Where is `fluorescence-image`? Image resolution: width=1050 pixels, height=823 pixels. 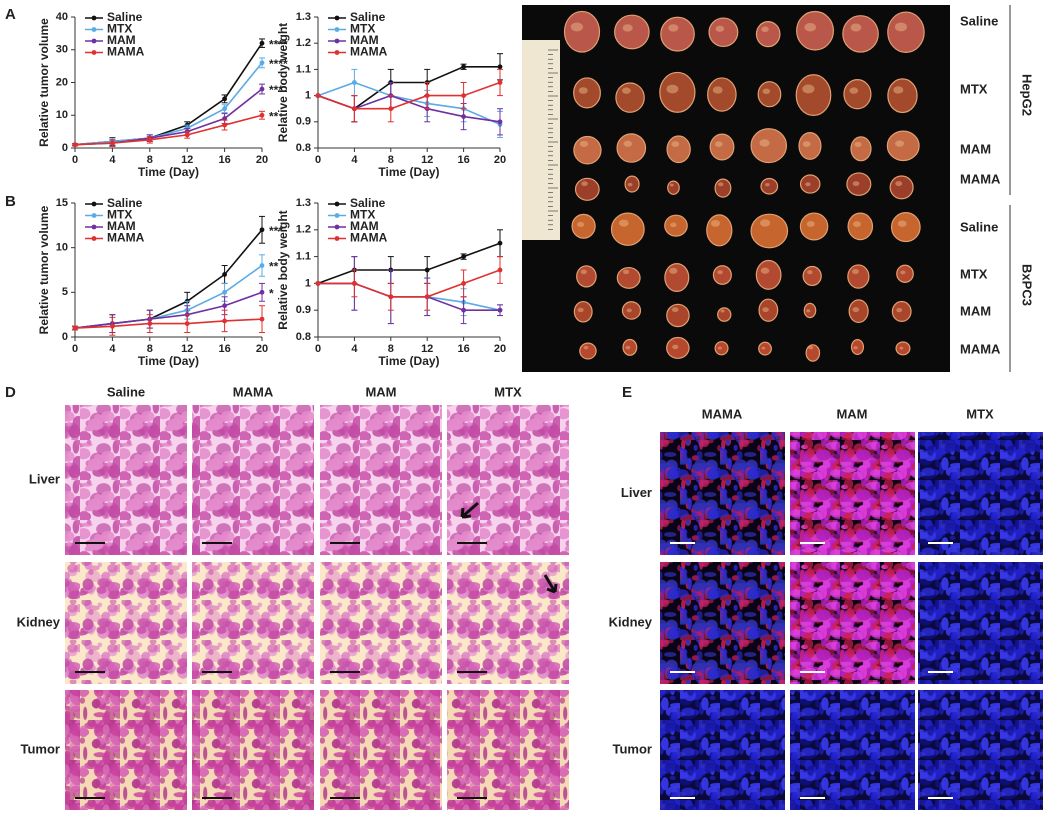
fluorescence-image is located at coordinates (852, 750).